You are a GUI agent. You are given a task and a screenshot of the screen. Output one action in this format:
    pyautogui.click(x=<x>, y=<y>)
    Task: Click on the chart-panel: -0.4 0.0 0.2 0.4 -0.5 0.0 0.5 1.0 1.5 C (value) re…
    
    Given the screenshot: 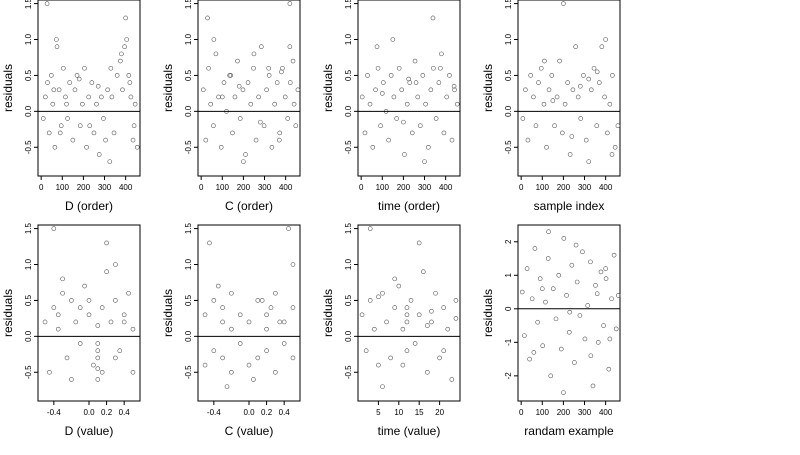 What is the action you would take?
    pyautogui.click(x=231, y=330)
    